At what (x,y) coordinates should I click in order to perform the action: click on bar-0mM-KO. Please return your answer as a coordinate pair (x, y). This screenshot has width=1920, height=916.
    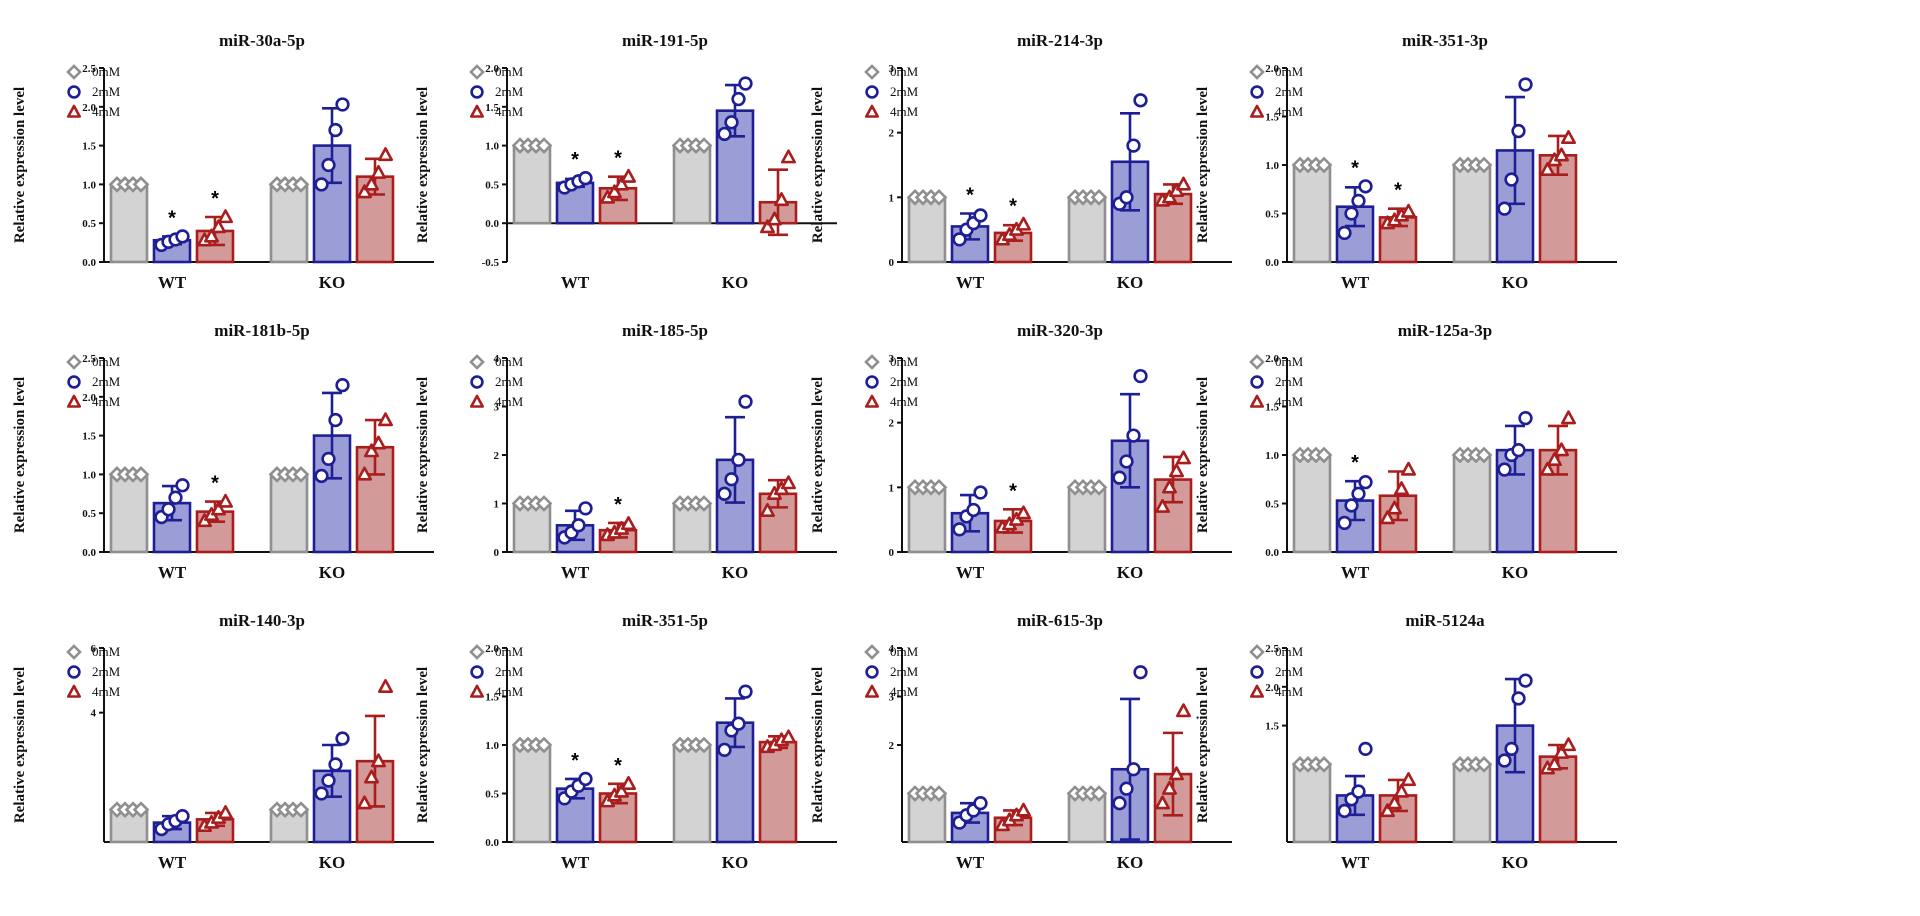
    Looking at the image, I should click on (289, 223).